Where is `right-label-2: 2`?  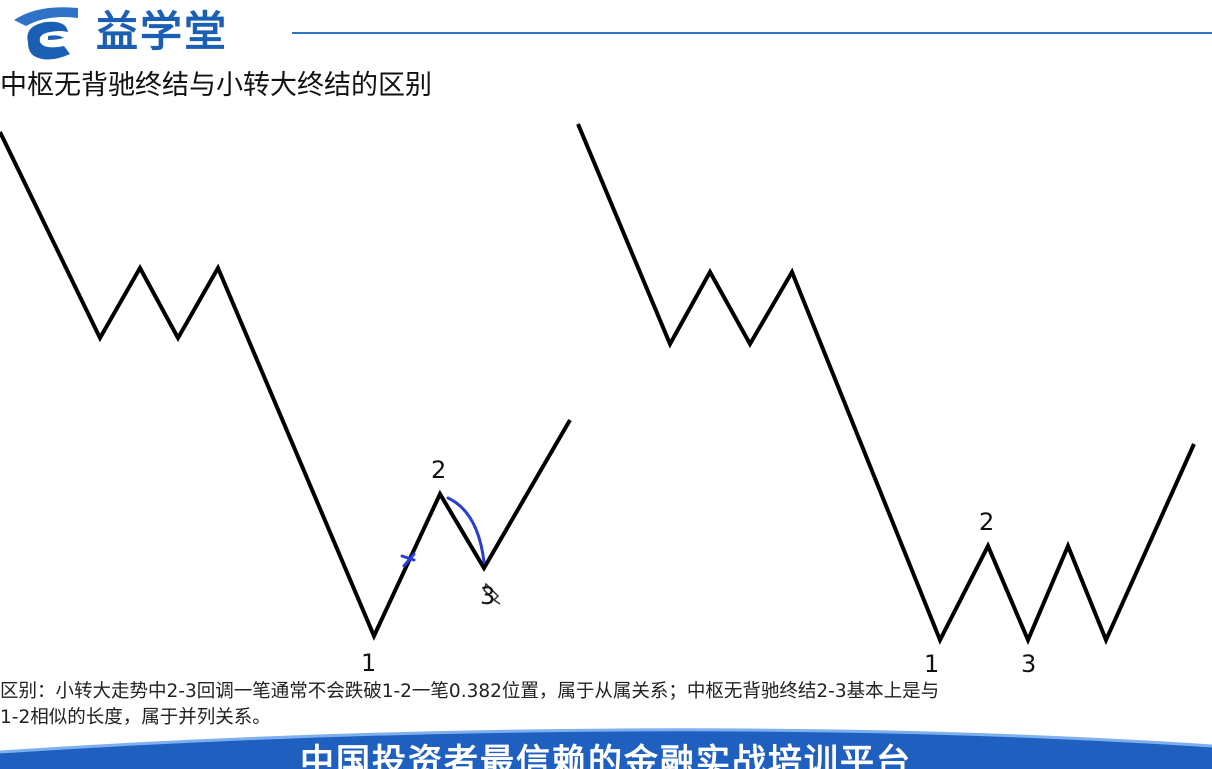
right-label-2: 2 is located at coordinates (986, 522).